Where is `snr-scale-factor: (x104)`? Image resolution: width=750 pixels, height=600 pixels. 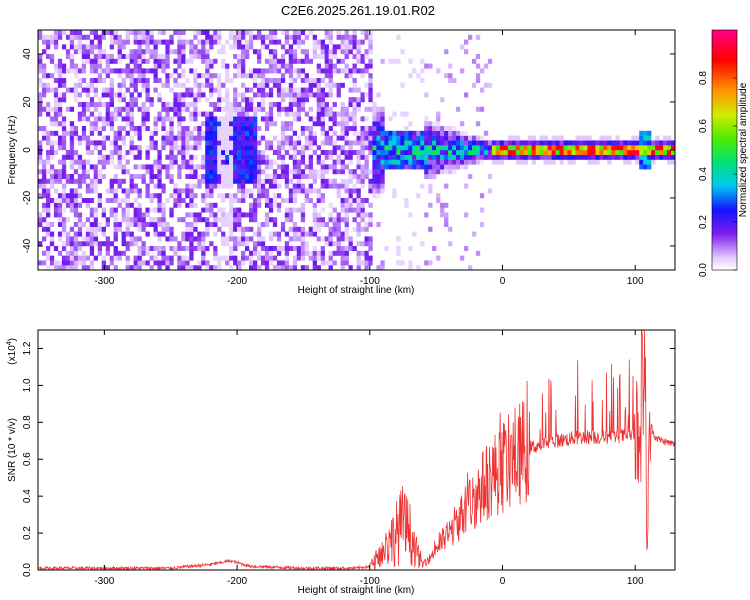 snr-scale-factor: (x104) is located at coordinates (12, 351).